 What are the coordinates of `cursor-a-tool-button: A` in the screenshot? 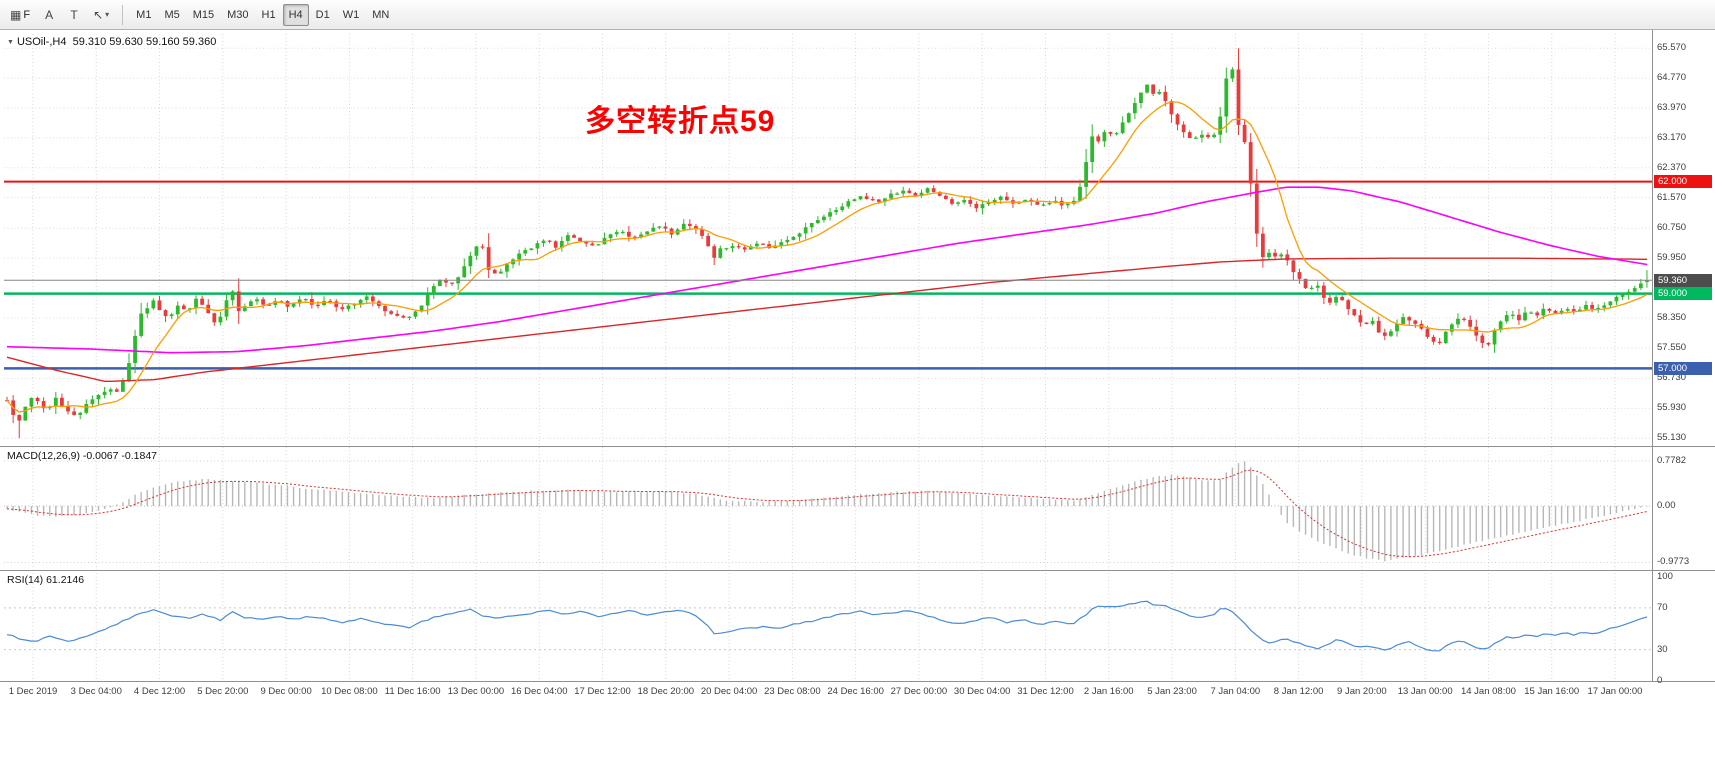 It's located at (49, 15).